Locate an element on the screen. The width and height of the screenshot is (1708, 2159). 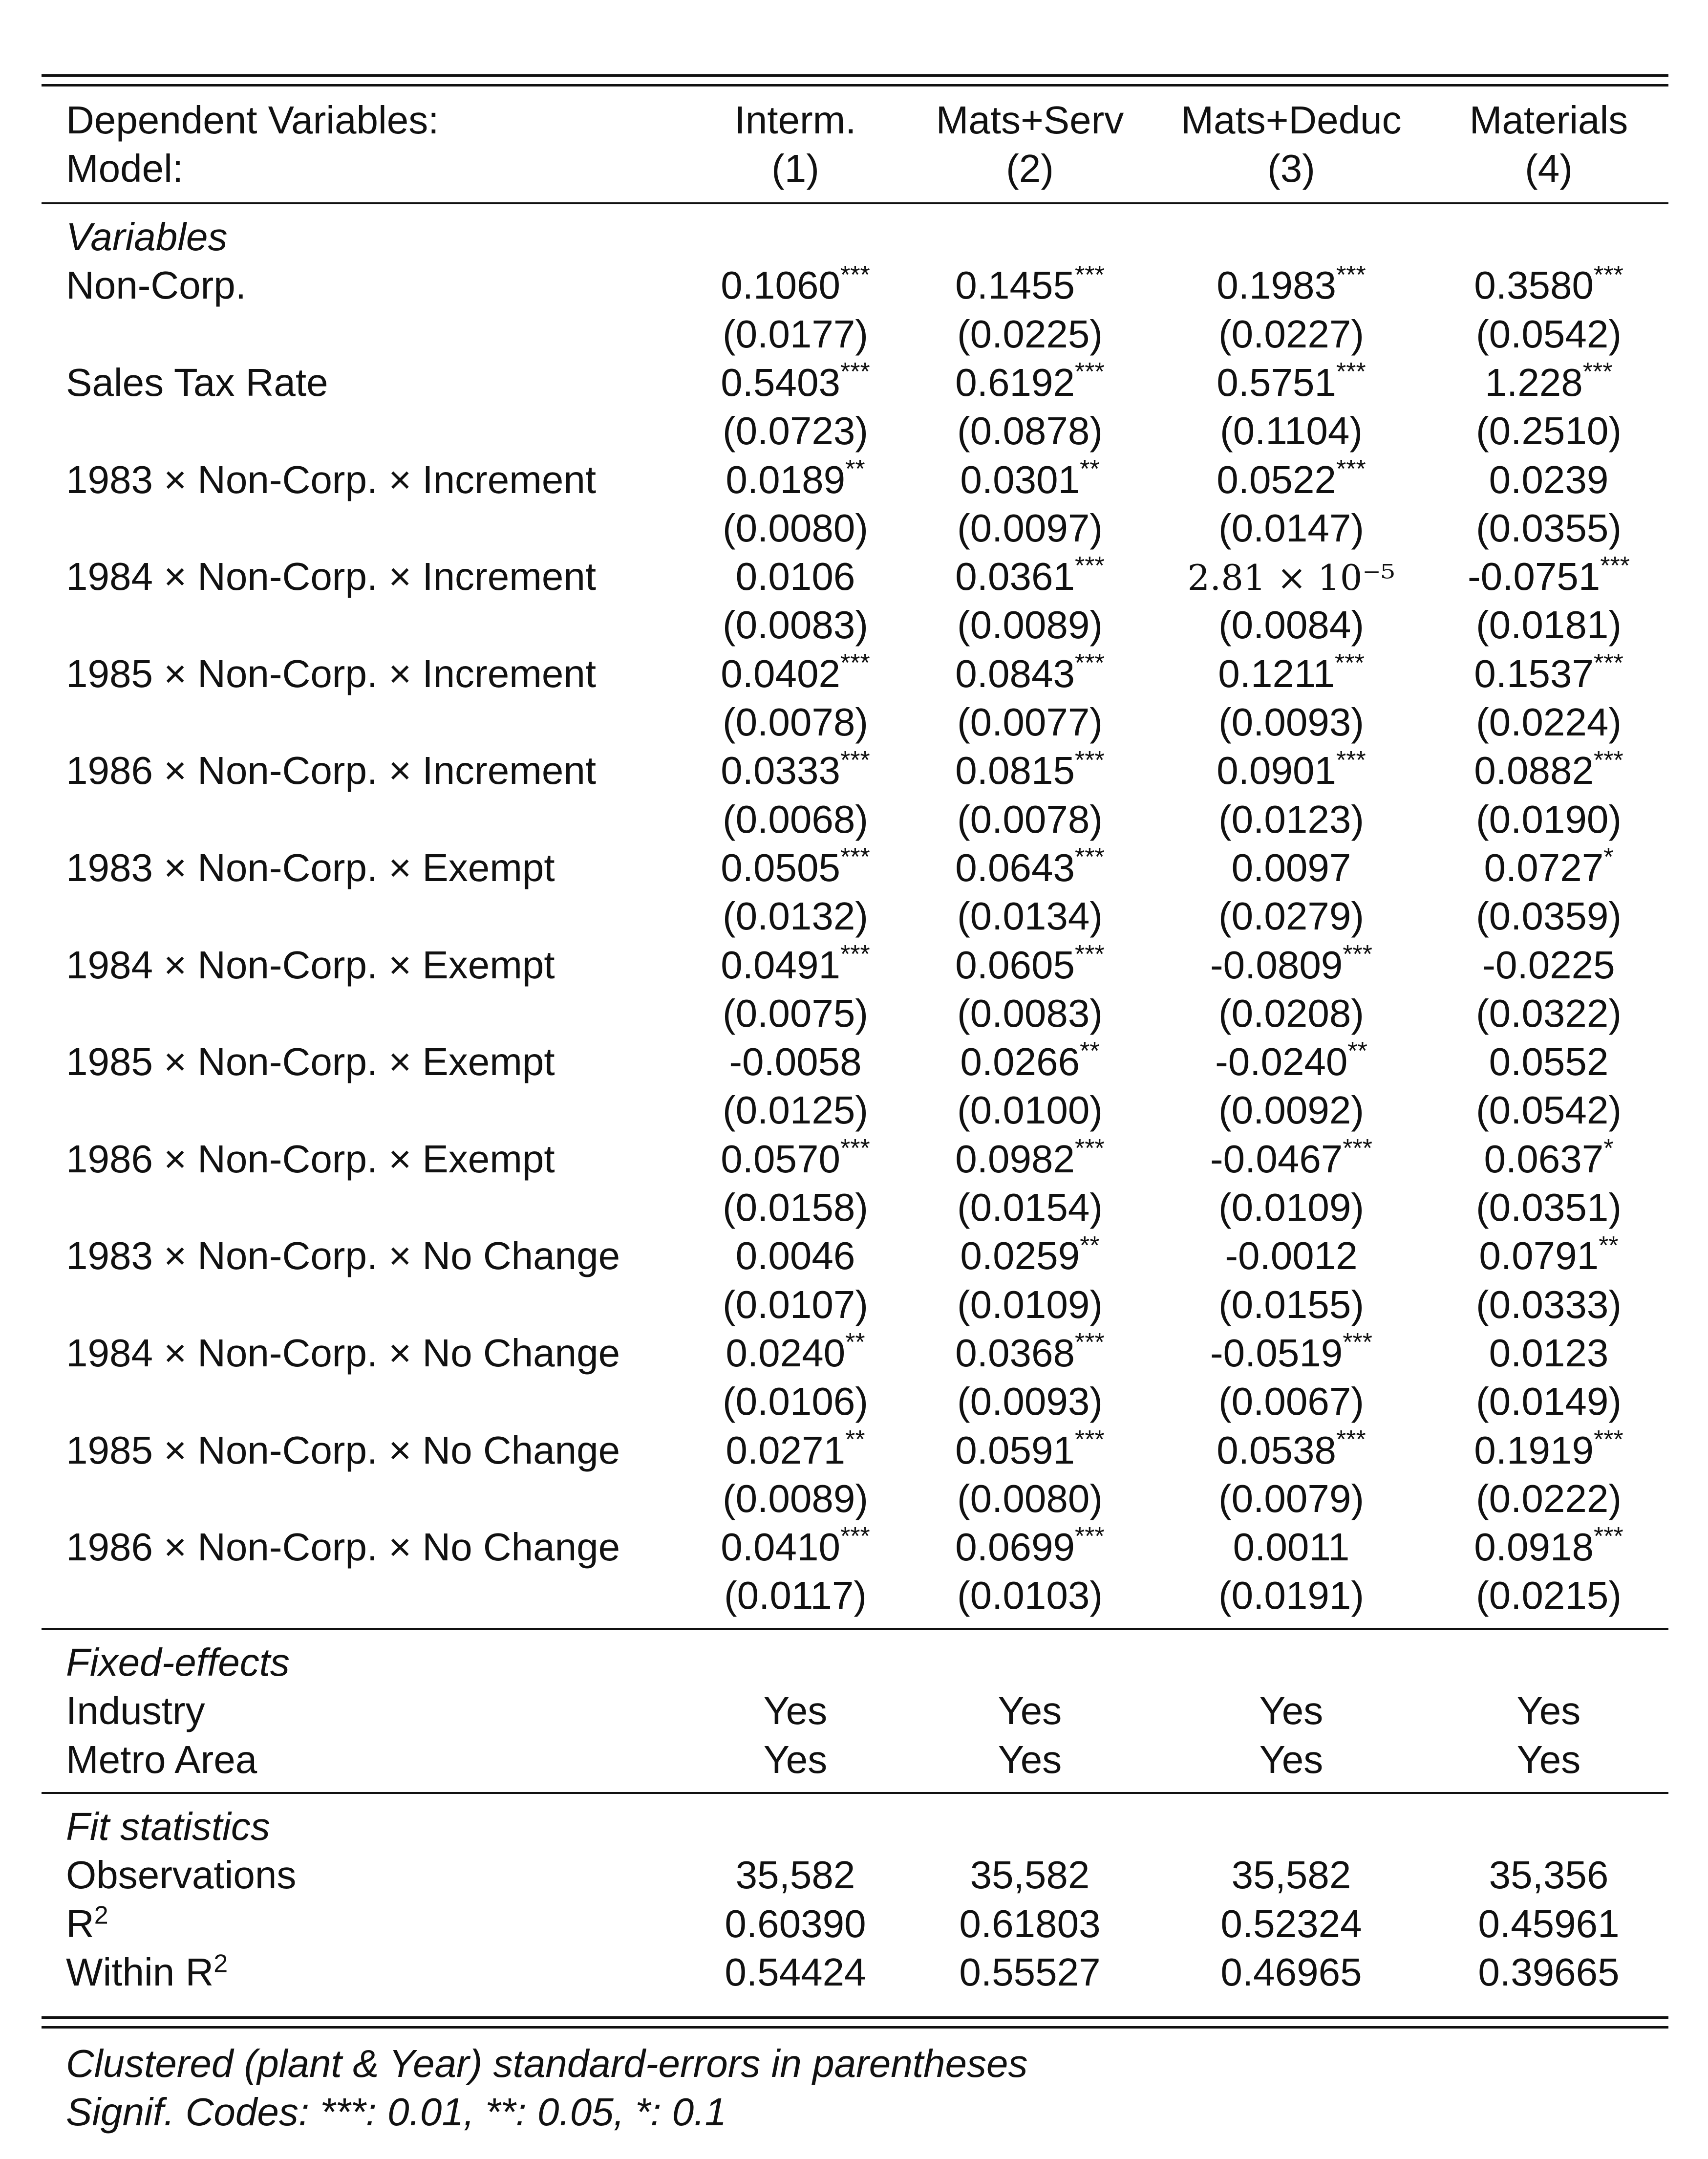
variable-label: 1984 × Non-Corp. × Exempt is located at coordinates (310, 965).